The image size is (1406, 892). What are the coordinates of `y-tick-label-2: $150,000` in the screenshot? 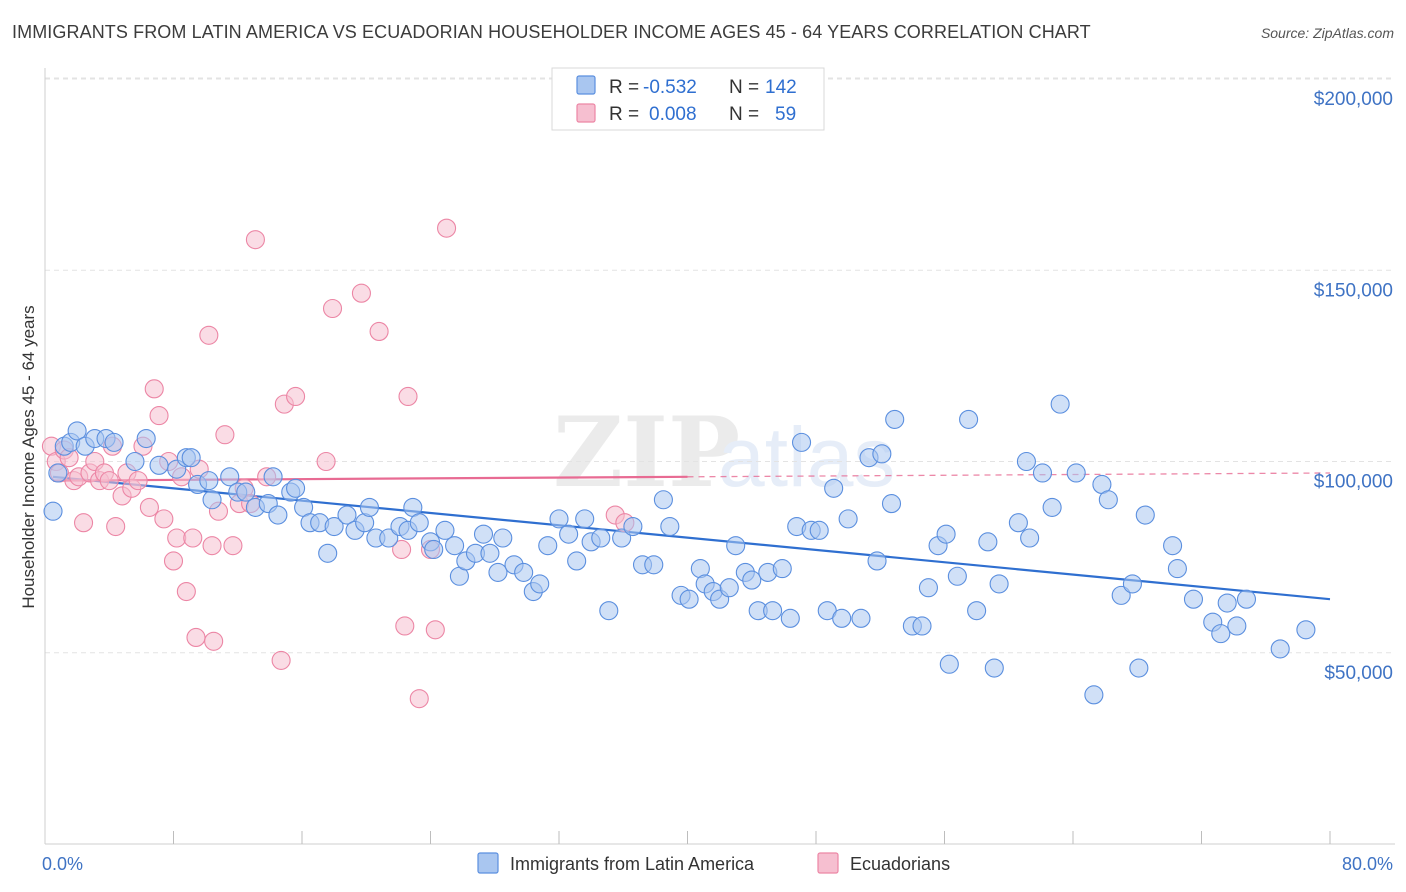 It's located at (1353, 290).